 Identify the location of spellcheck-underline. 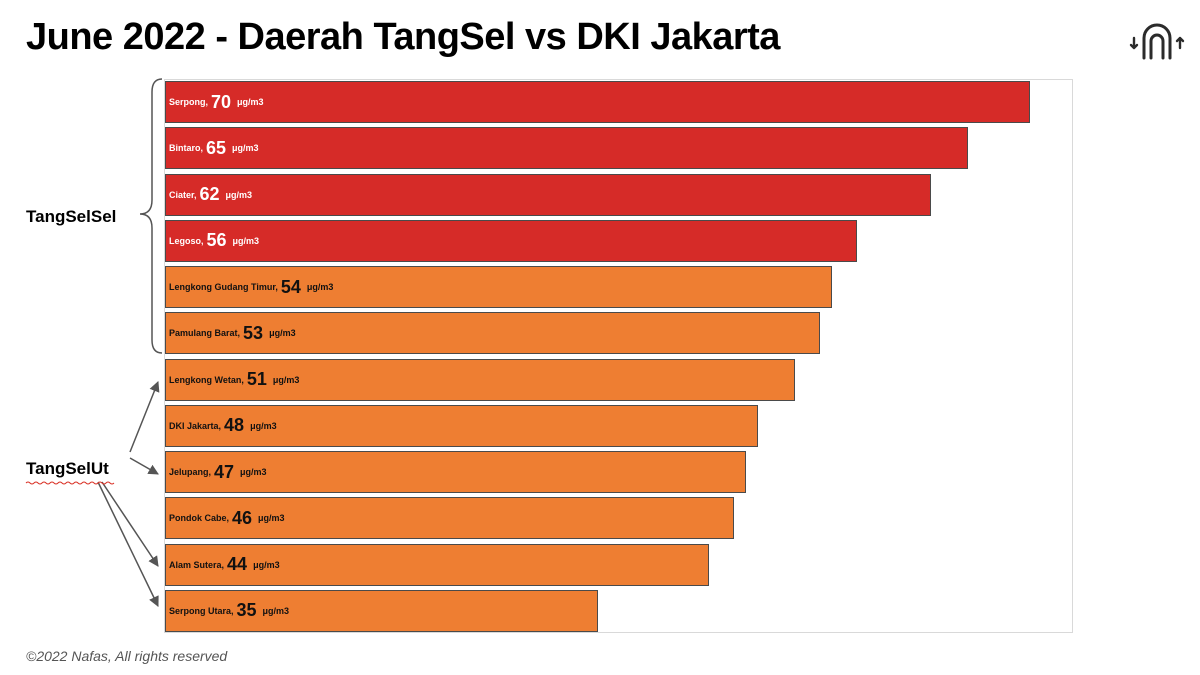
(70, 483).